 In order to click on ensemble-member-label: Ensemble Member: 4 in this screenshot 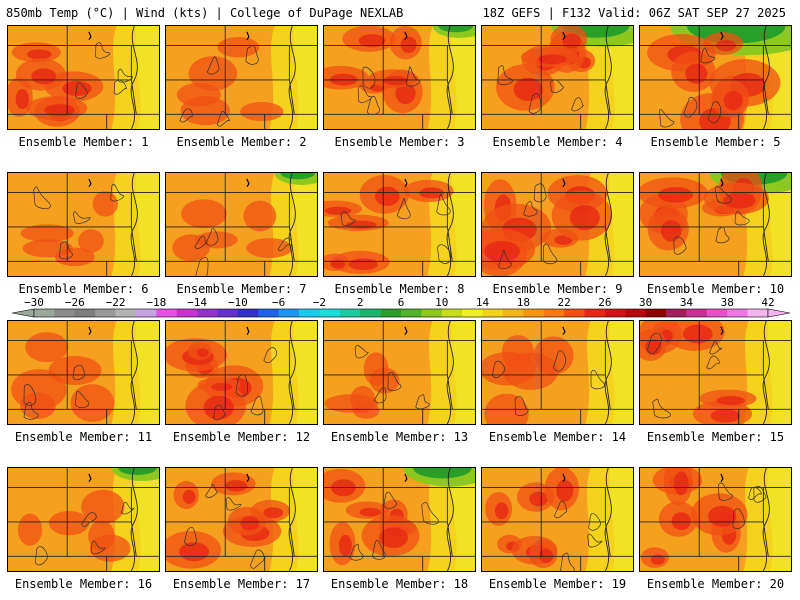, I will do `click(557, 142)`.